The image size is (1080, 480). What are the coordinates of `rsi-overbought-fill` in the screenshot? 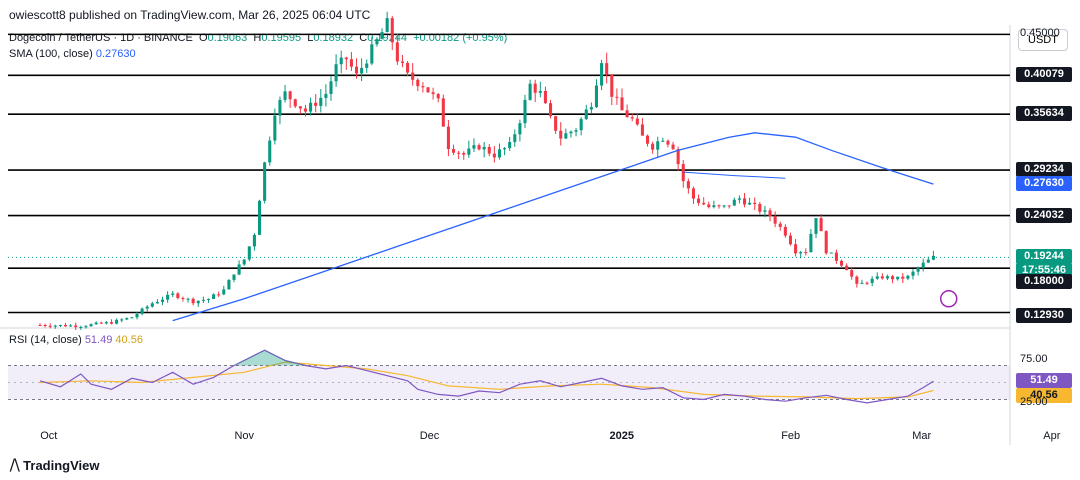 It's located at (290, 358).